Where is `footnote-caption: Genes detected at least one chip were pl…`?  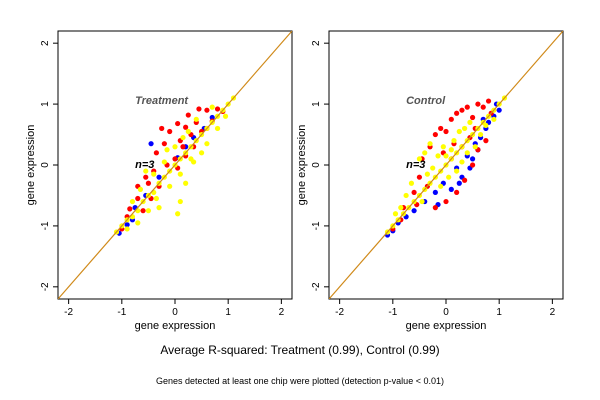
footnote-caption: Genes detected at least one chip were pl… is located at coordinates (300, 381).